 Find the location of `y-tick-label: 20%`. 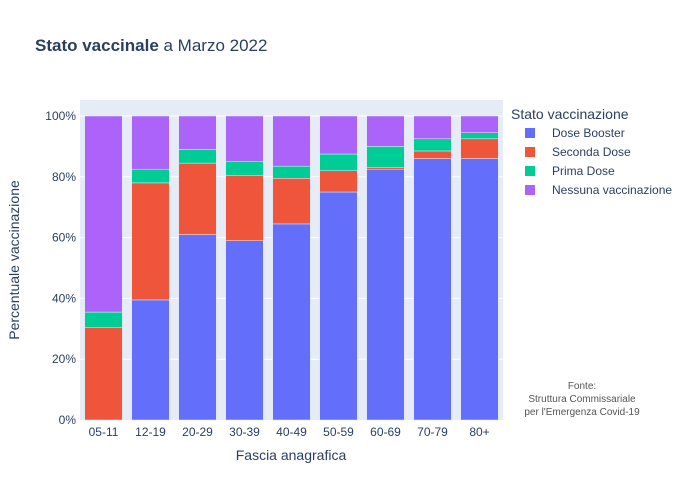

y-tick-label: 20% is located at coordinates (64, 359).